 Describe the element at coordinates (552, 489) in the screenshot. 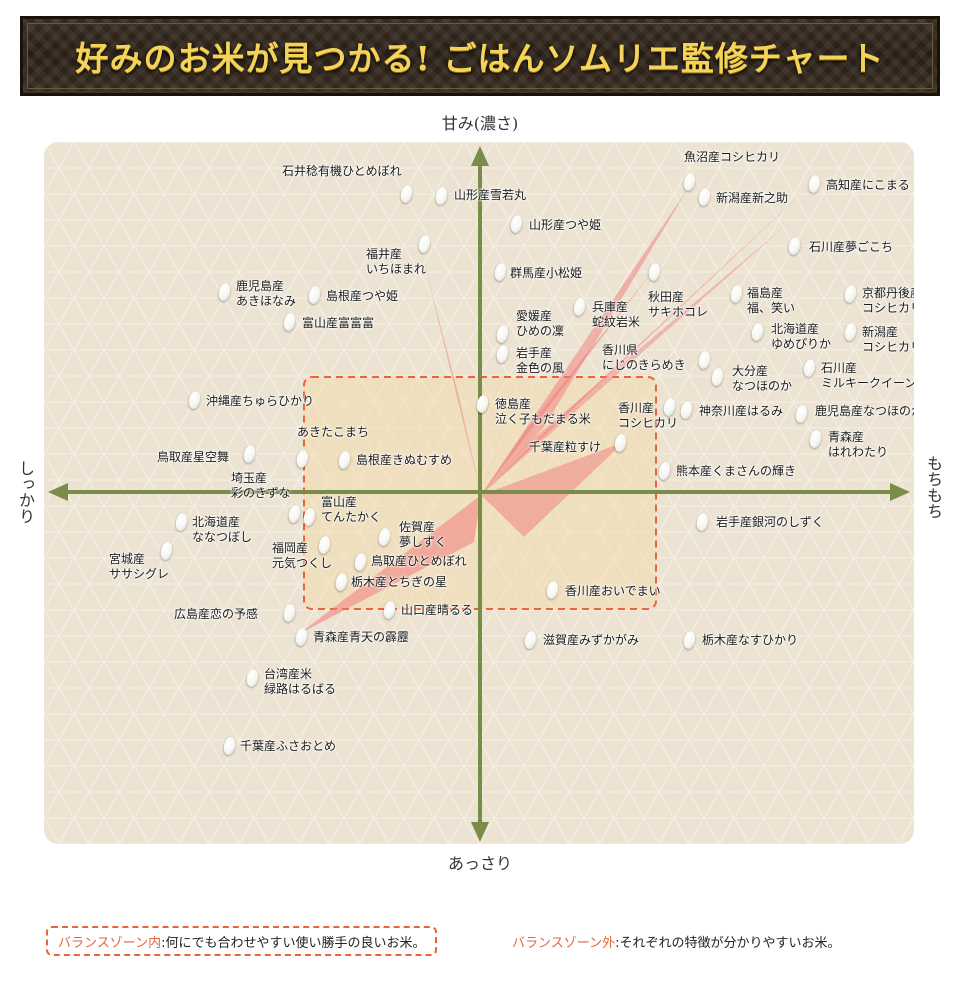

I see `fan-ray-chiba` at that location.